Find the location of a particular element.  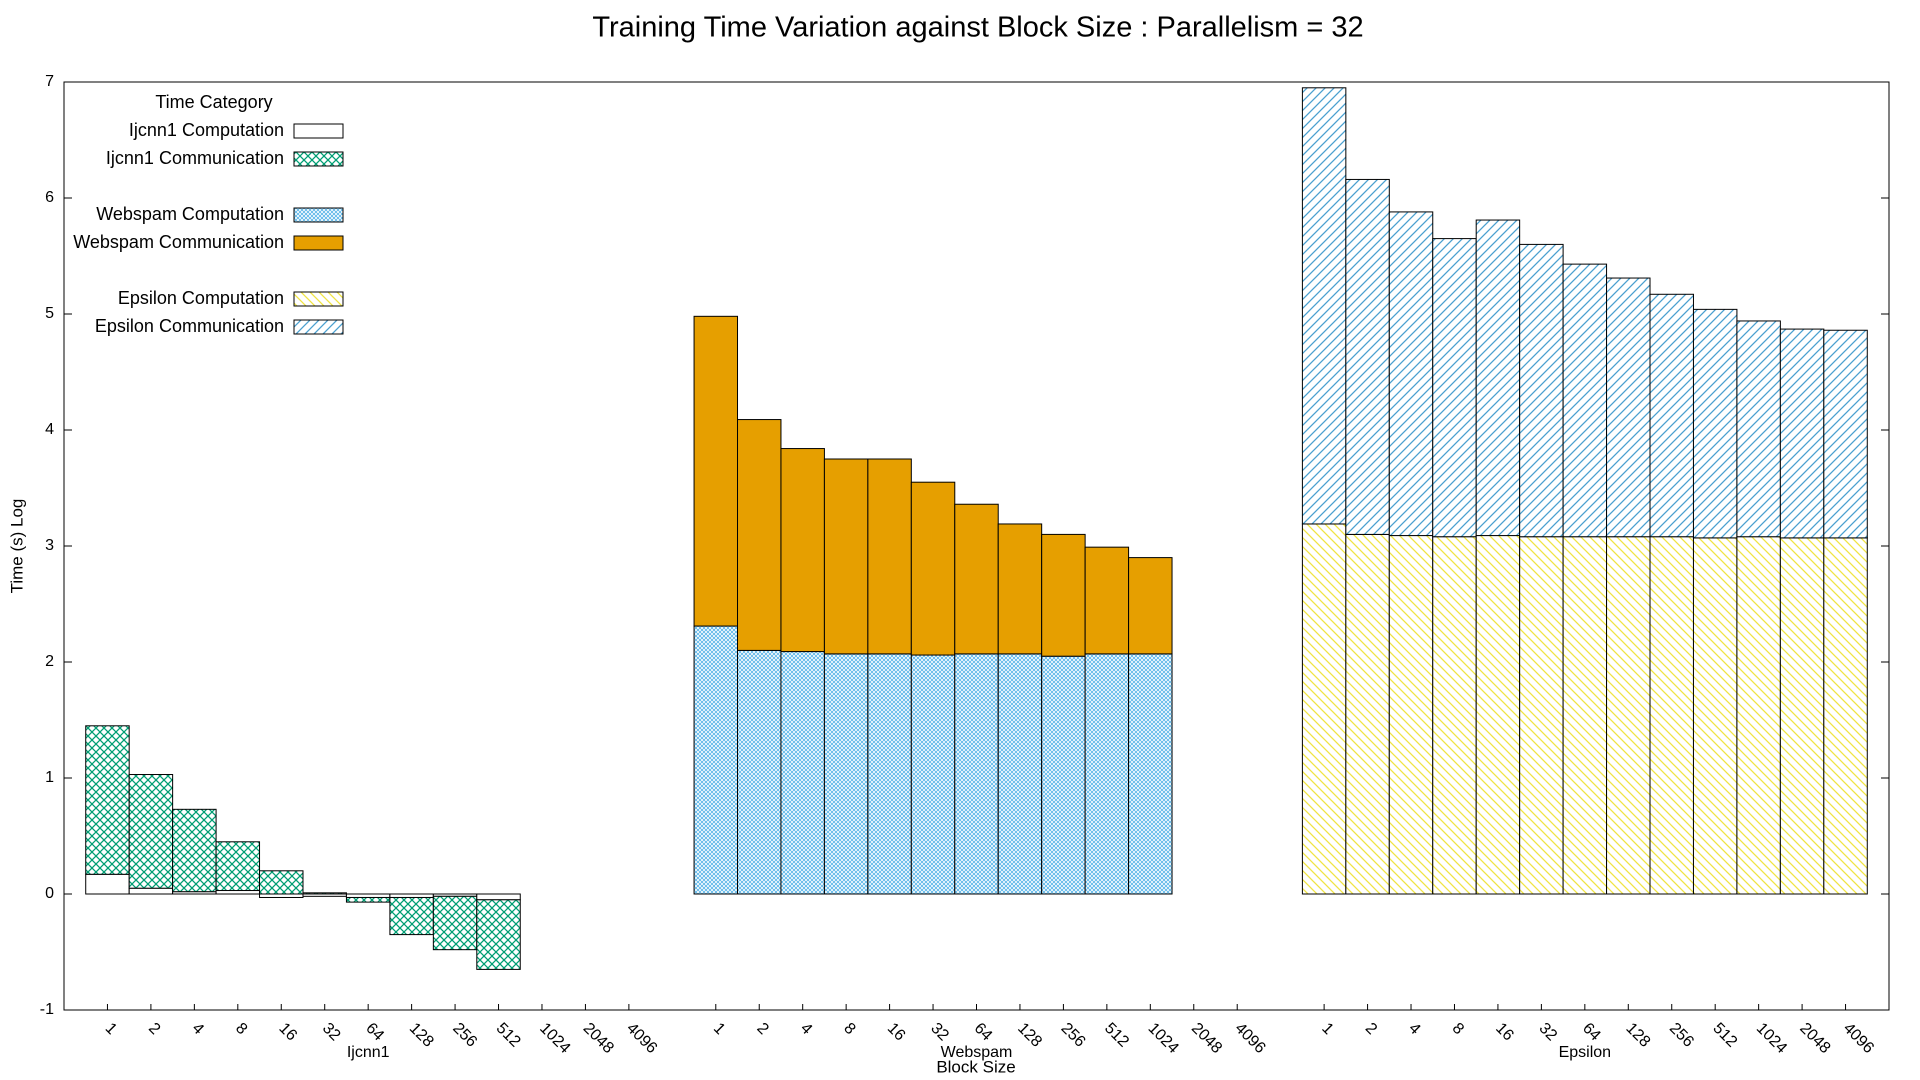

y-tick-label: 6 is located at coordinates (49, 197).